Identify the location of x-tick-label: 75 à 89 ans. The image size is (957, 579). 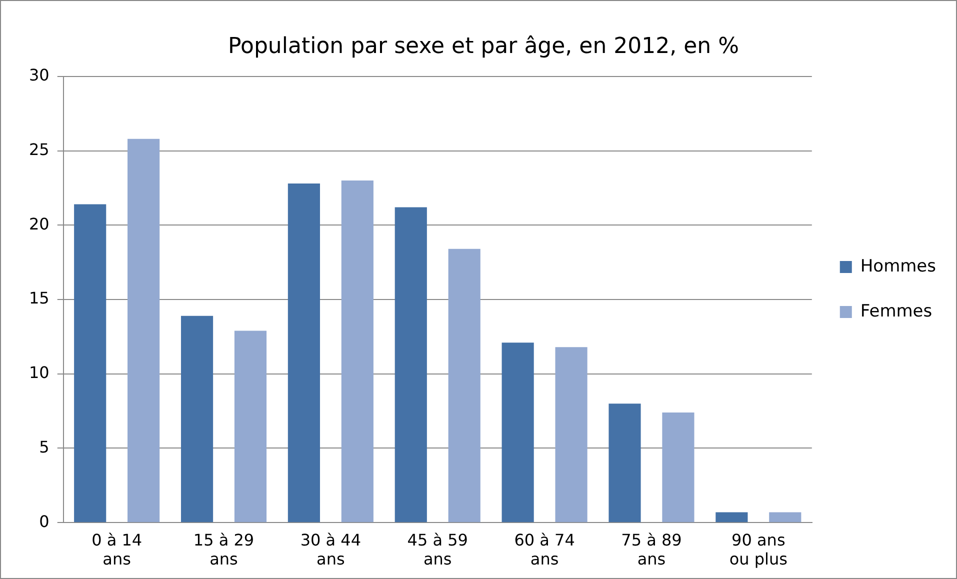
(651, 549).